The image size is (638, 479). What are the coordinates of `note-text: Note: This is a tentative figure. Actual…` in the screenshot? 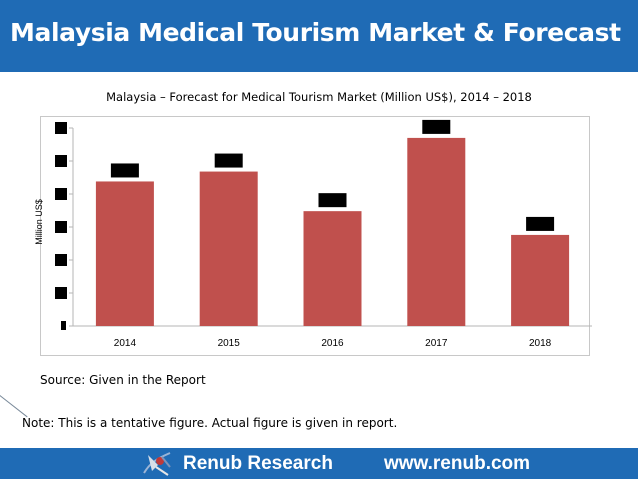 It's located at (210, 423).